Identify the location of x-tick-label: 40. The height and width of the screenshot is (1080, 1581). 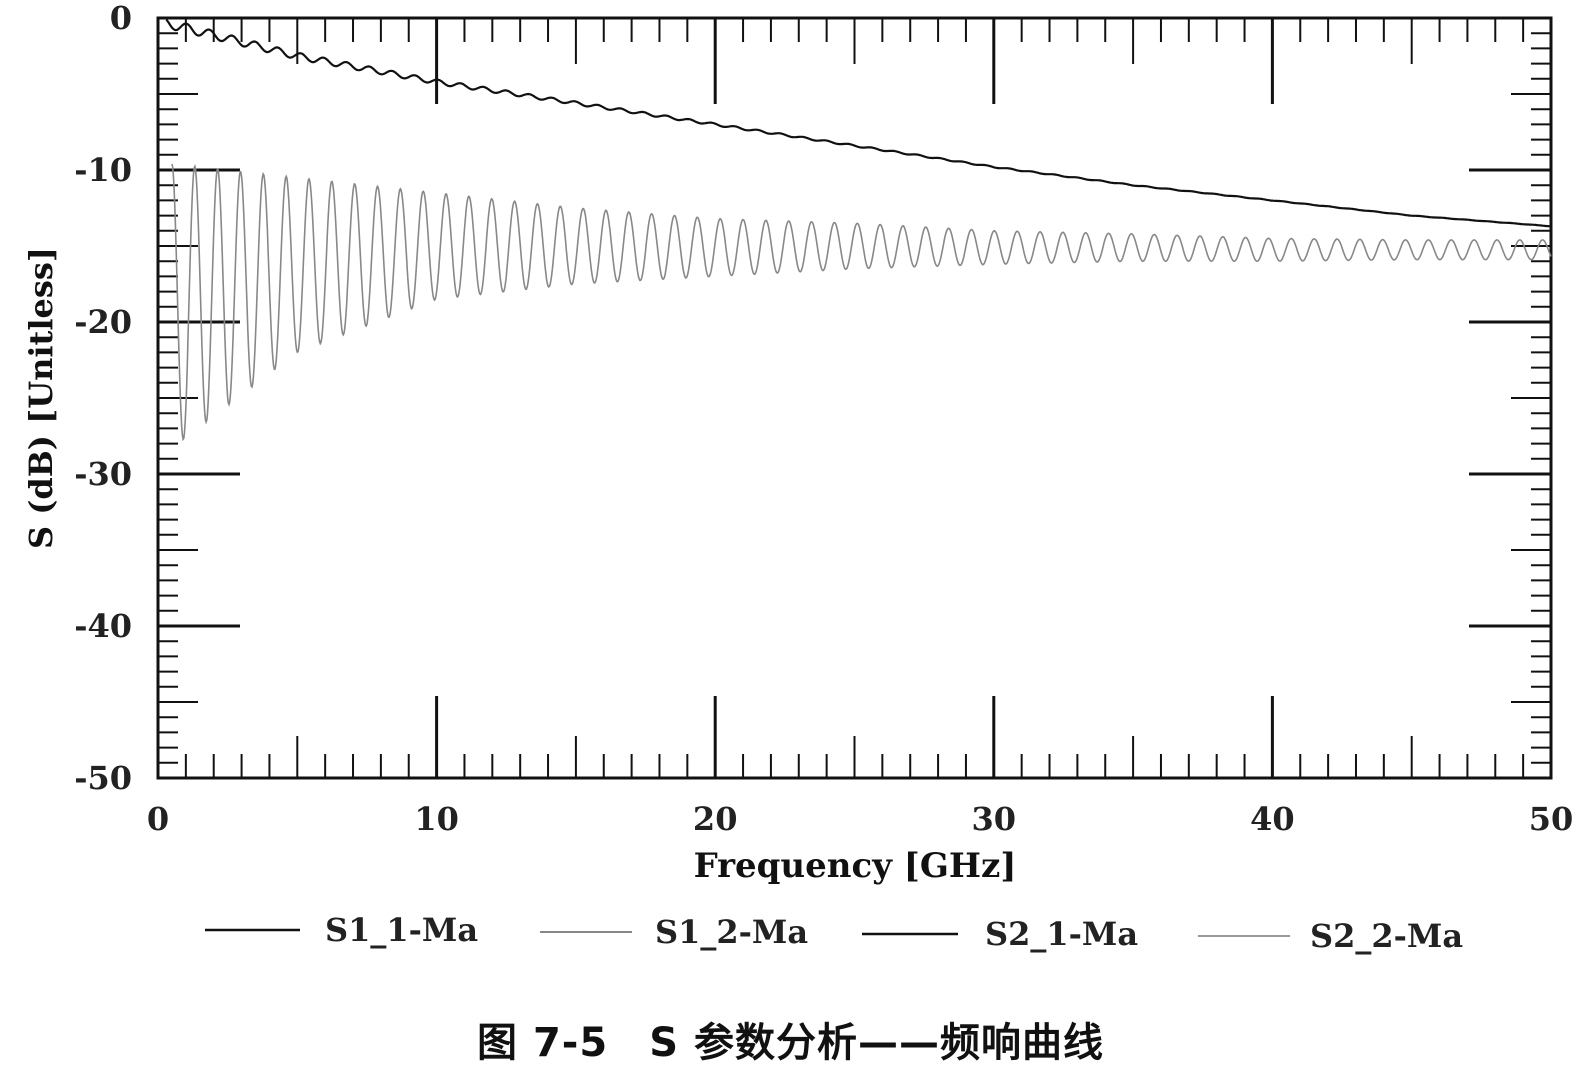
(1272, 819).